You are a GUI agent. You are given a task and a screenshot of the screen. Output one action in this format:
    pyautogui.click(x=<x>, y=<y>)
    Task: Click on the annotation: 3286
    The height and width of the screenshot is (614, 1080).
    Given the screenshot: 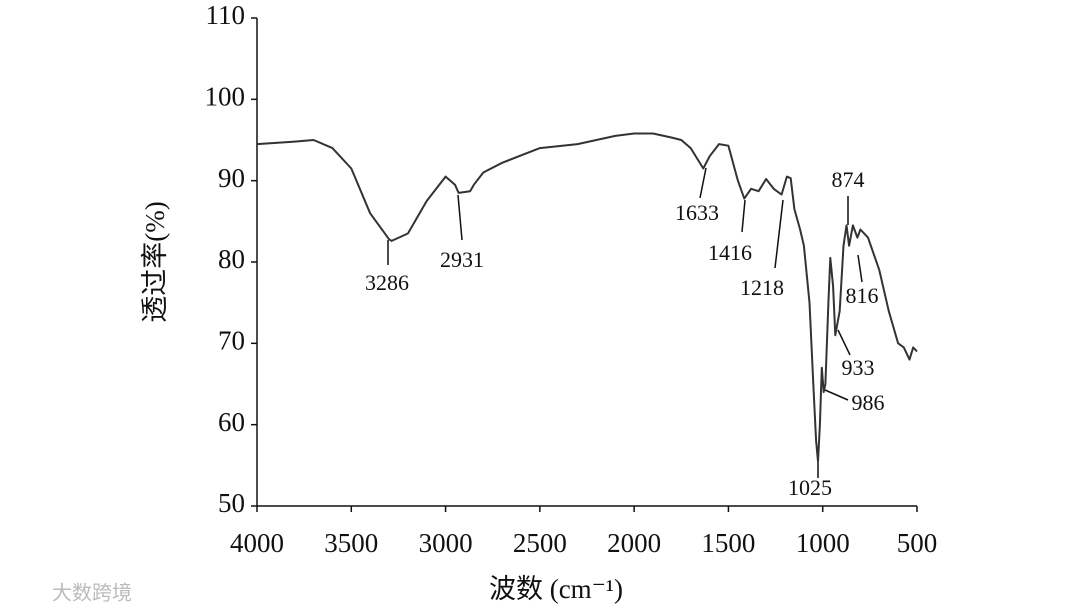 What is the action you would take?
    pyautogui.click(x=387, y=282)
    